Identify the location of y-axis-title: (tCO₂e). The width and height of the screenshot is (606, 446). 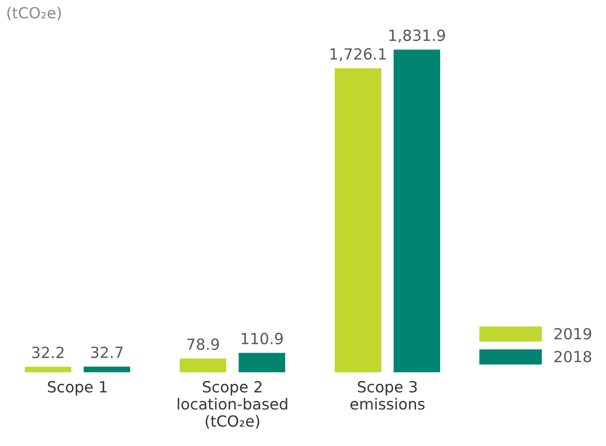
(34, 13).